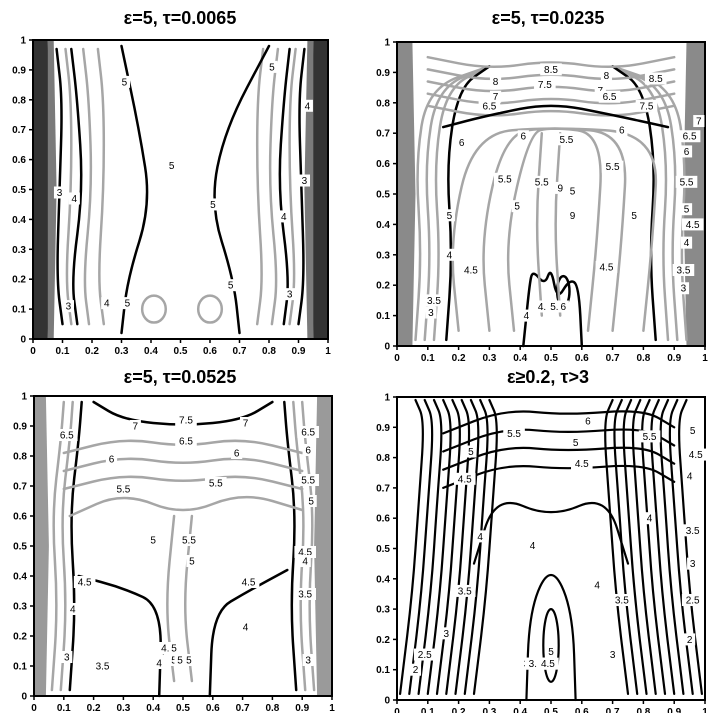 The width and height of the screenshot is (720, 713). What do you see at coordinates (41, 546) in the screenshot?
I see `shaded-region` at bounding box center [41, 546].